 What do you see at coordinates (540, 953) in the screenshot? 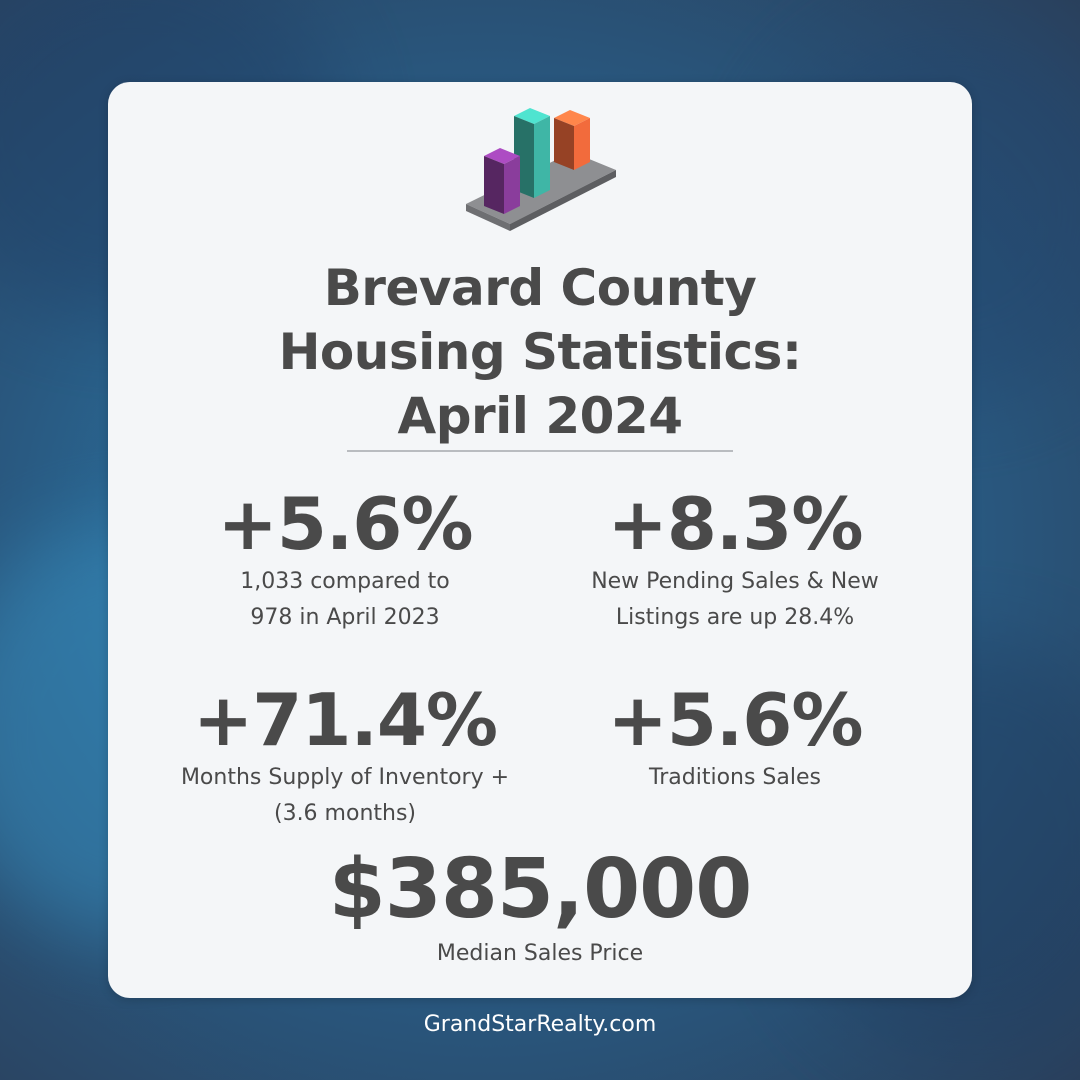
I see `stat-label: Median Sales Price` at bounding box center [540, 953].